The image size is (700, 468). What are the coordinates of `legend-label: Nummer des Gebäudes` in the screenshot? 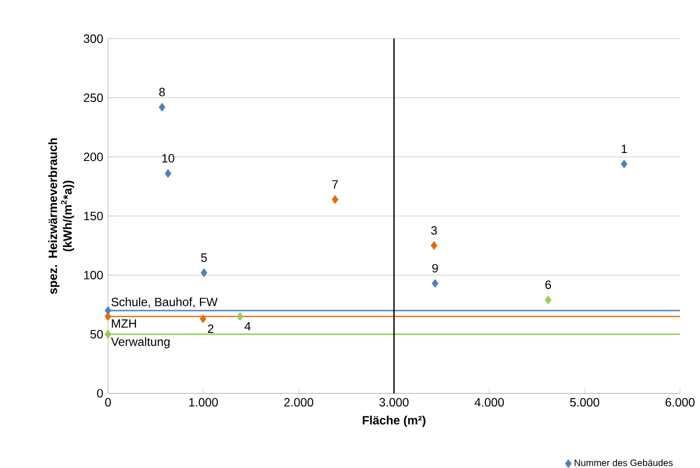 It's located at (623, 462).